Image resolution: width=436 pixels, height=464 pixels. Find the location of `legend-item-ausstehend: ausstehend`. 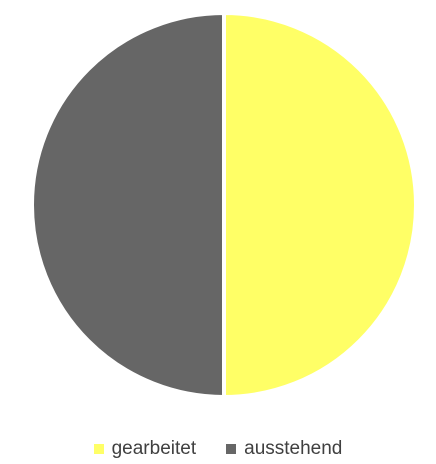

legend-item-ausstehend: ausstehend is located at coordinates (284, 449).